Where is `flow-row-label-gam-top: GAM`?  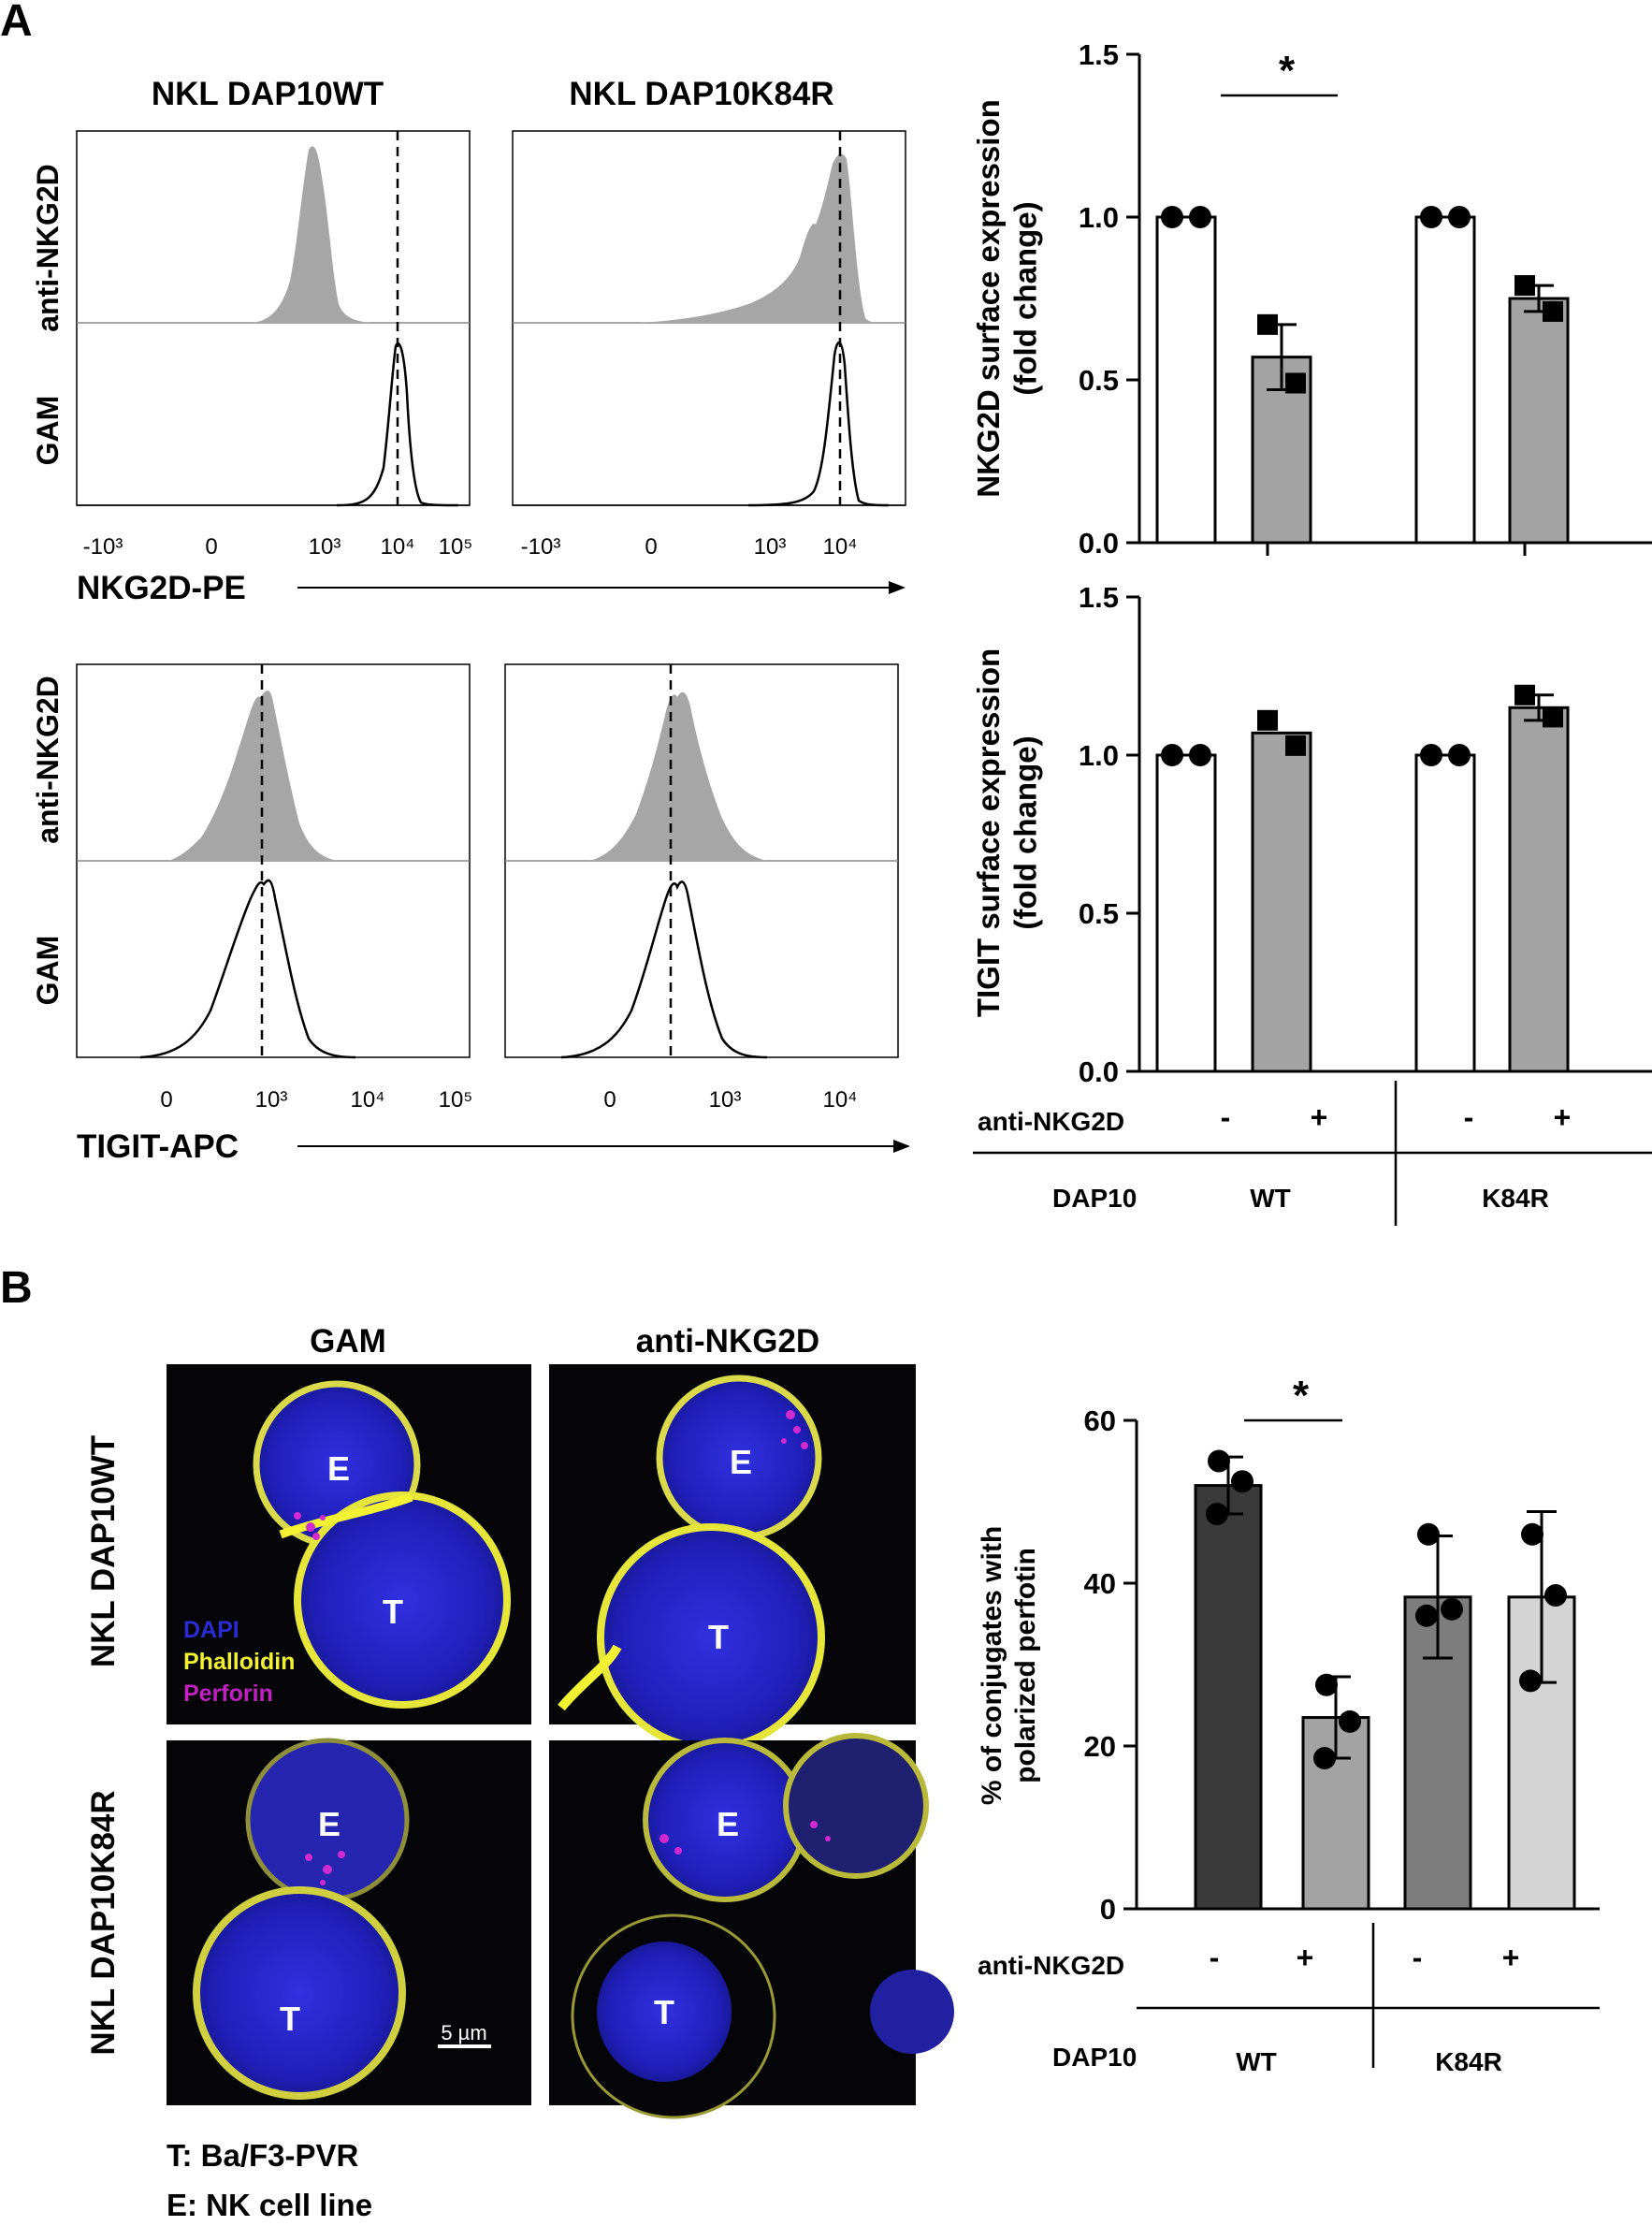
flow-row-label-gam-top: GAM is located at coordinates (48, 431).